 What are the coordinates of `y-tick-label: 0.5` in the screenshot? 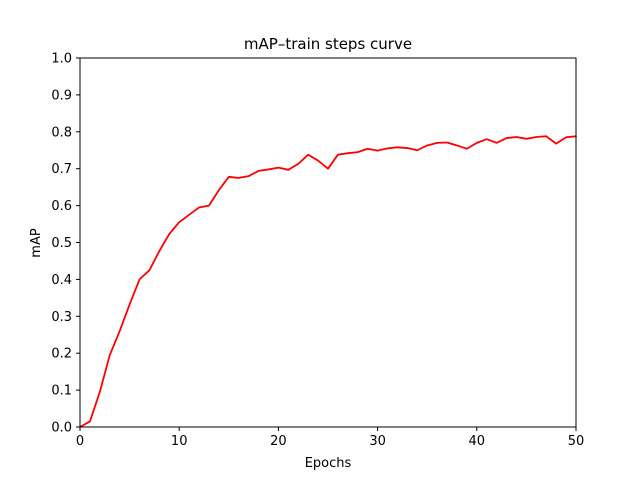 It's located at (61, 243).